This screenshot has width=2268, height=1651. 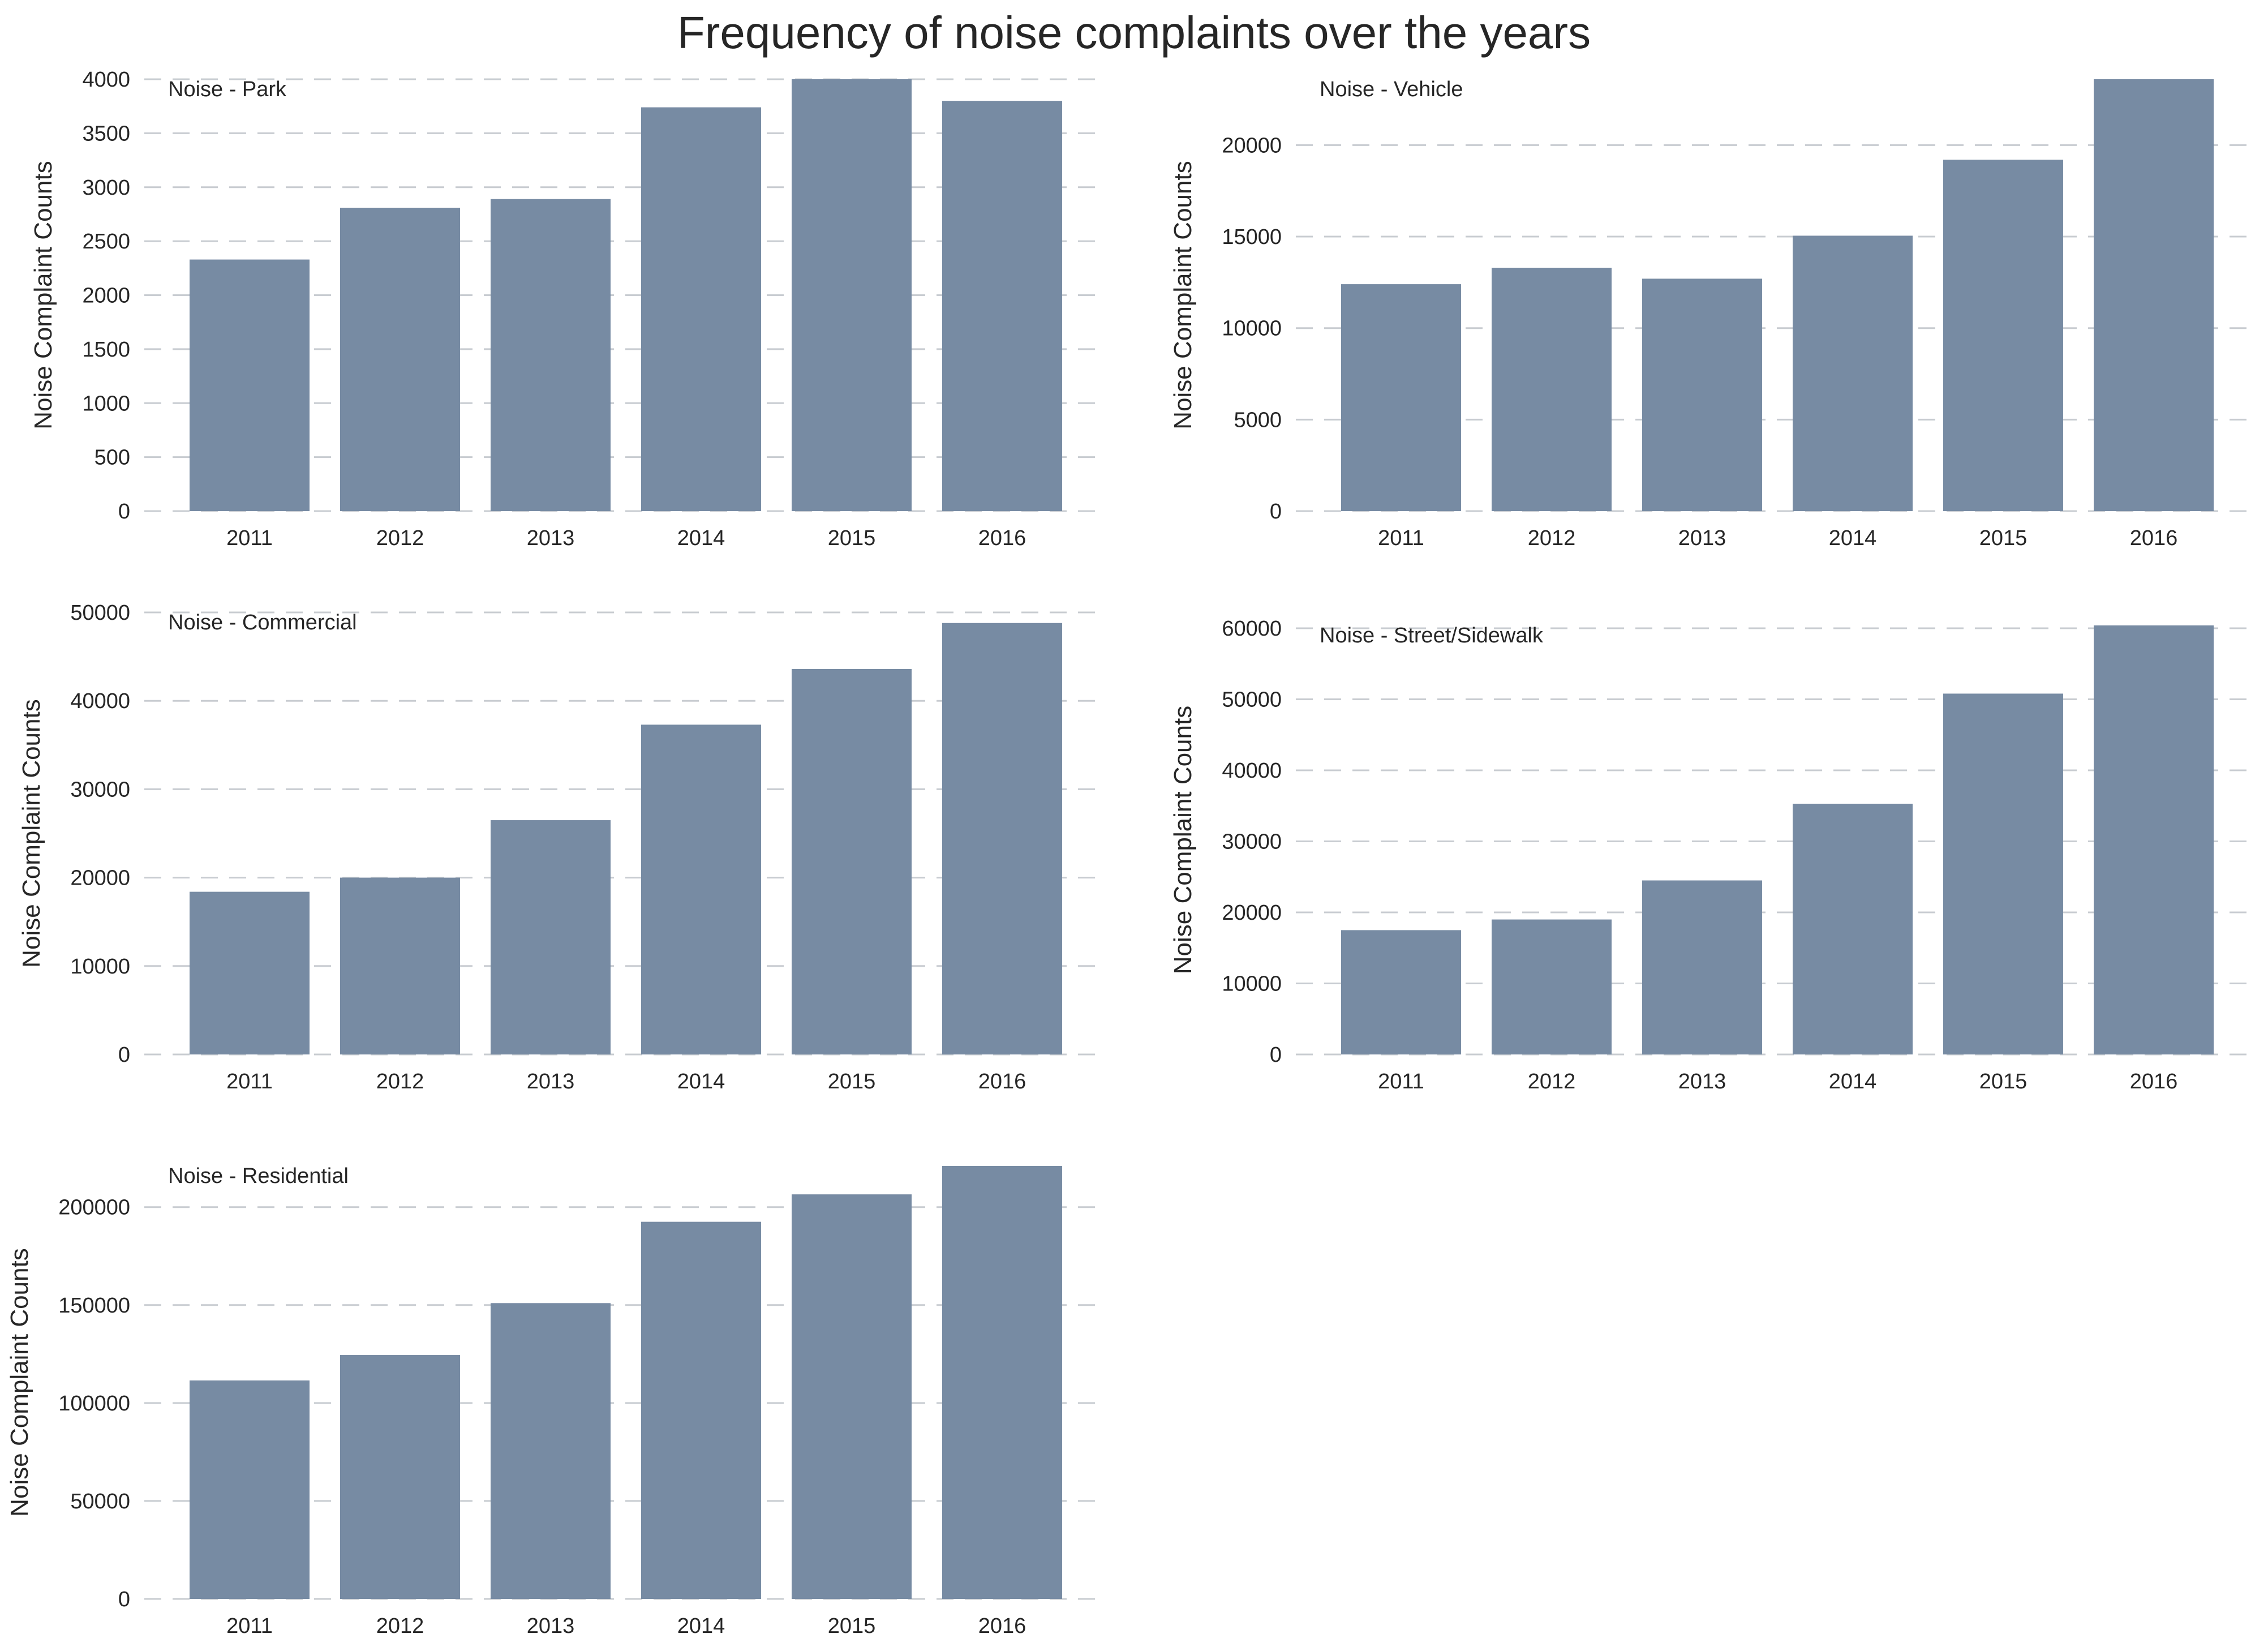 I want to click on y-tick-label: 4000, so click(x=106, y=80).